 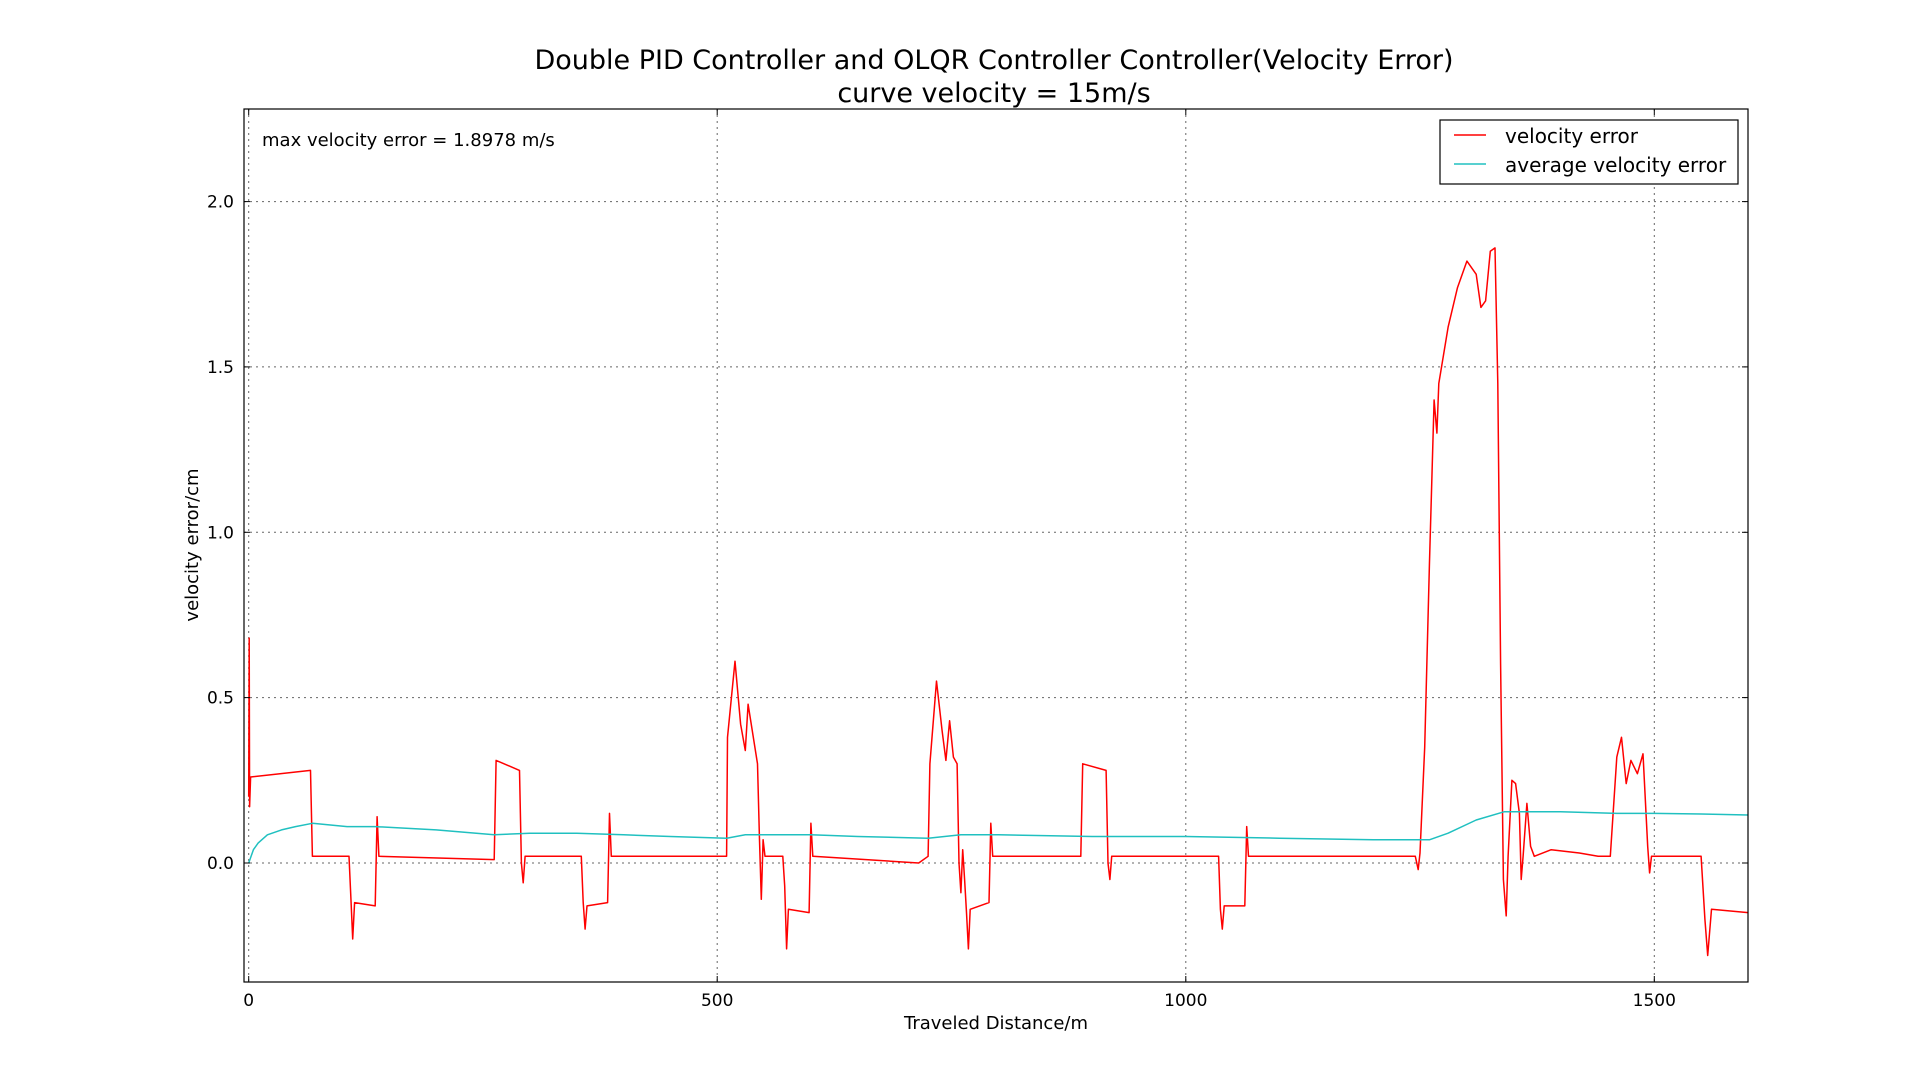 I want to click on y-axis-label: velocity error/cm, so click(x=192, y=544).